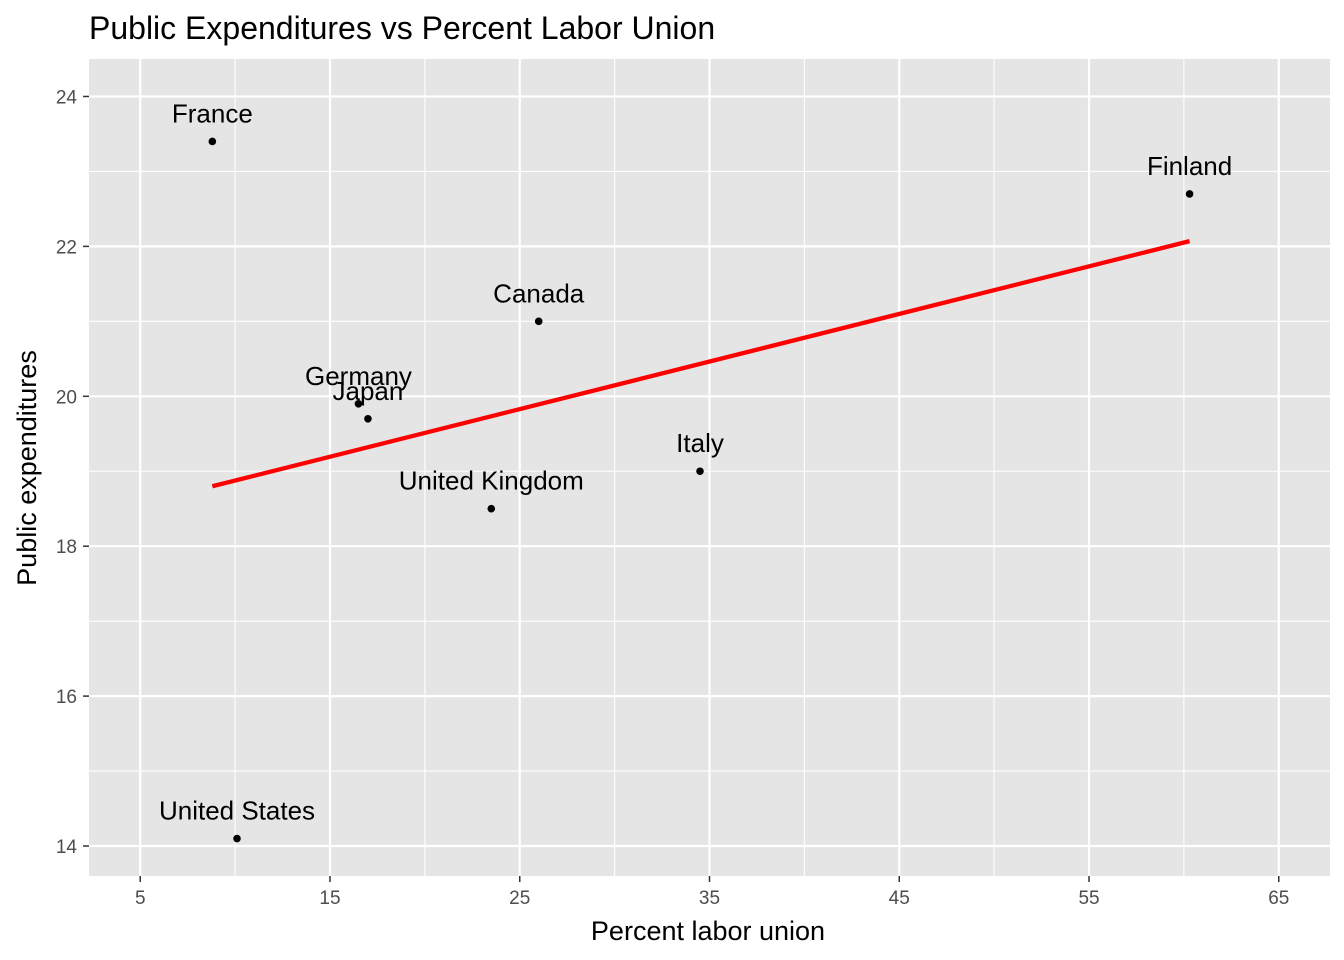  I want to click on x-tick-label: 35, so click(709, 898).